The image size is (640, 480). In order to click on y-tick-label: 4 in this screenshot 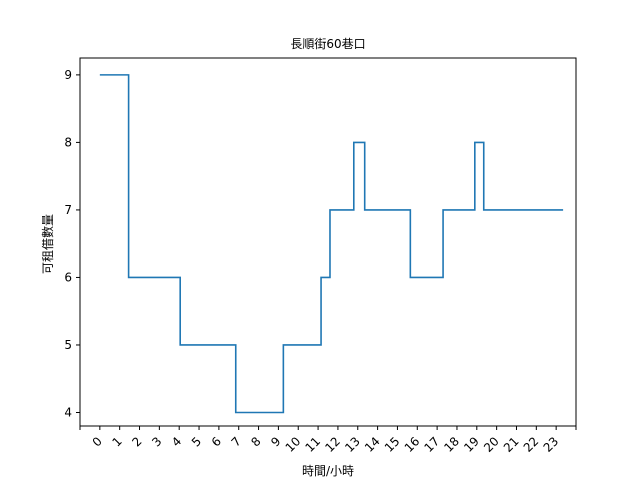, I will do `click(68, 412)`.